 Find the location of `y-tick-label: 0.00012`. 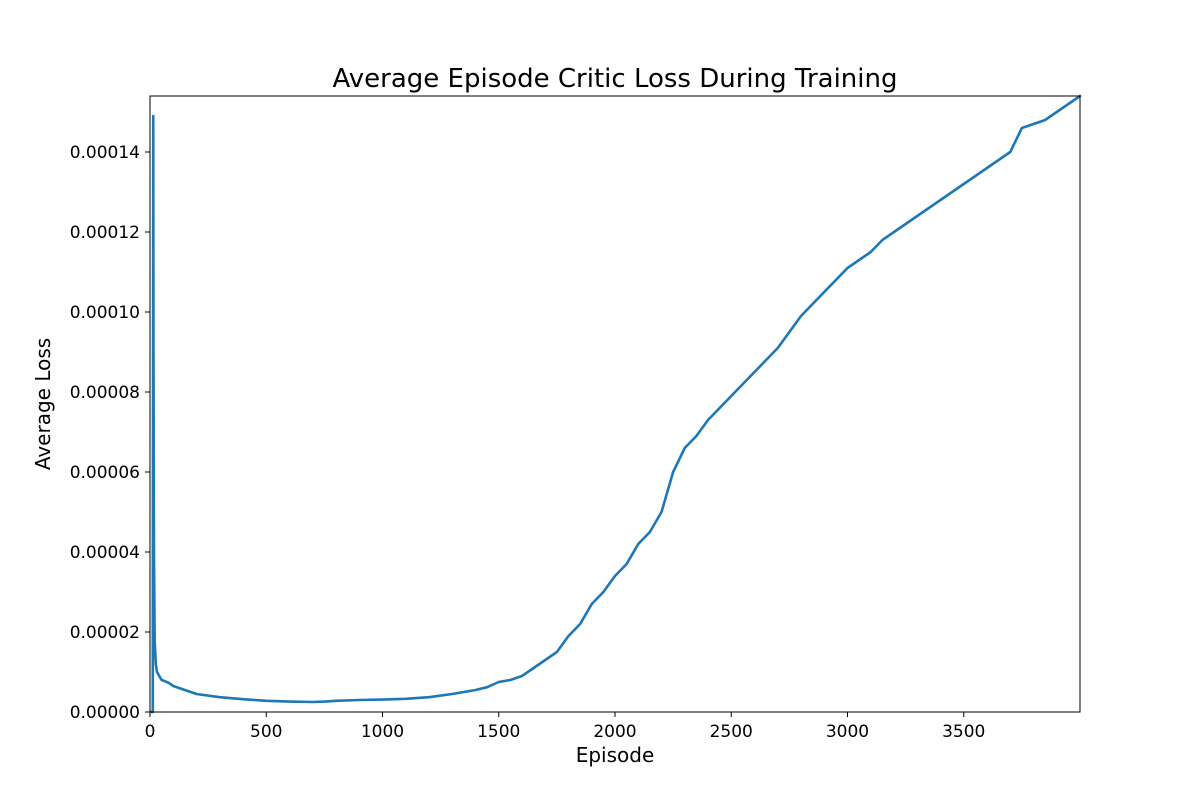

y-tick-label: 0.00012 is located at coordinates (105, 233).